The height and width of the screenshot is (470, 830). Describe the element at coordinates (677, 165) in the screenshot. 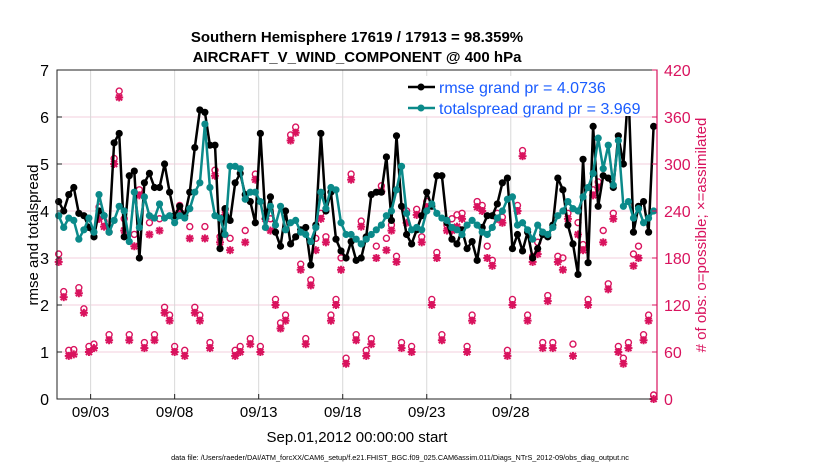

I see `y2-tick-label: 300` at that location.